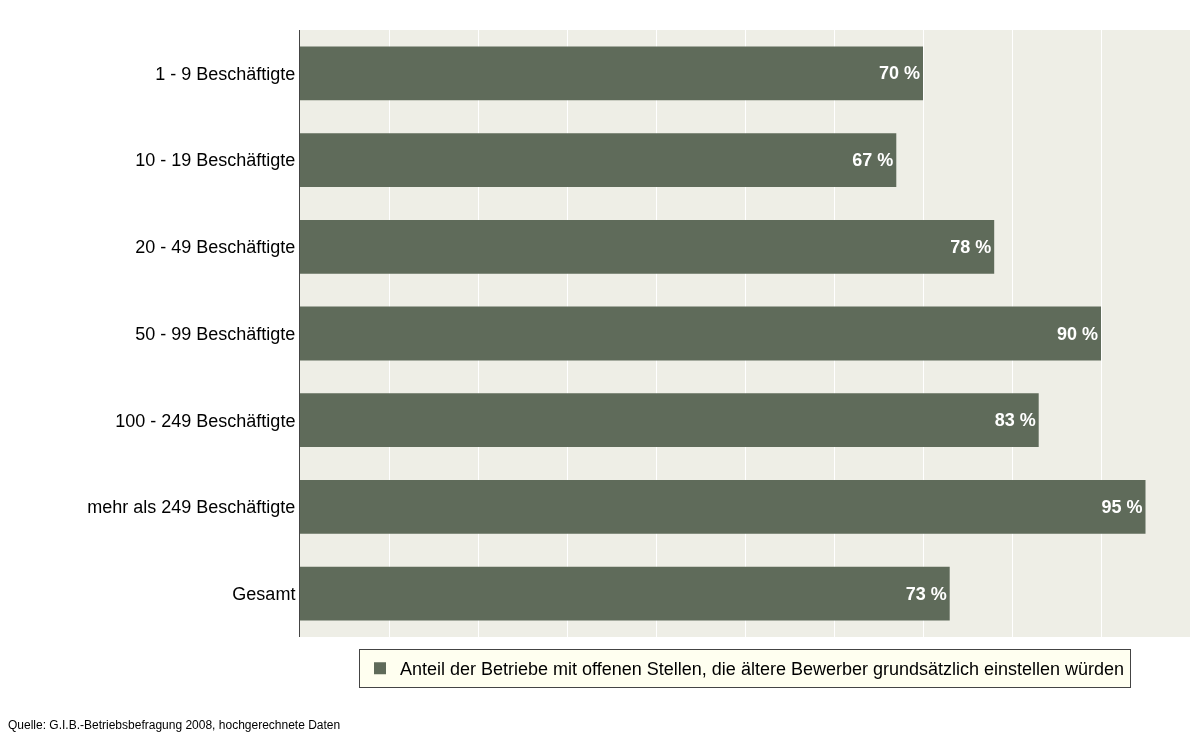 The width and height of the screenshot is (1196, 737). I want to click on legend-label: Anteil der Betriebe mit offenen Stellen, die ältere Bewerber grundsätzlich einstellen würden, so click(762, 669).